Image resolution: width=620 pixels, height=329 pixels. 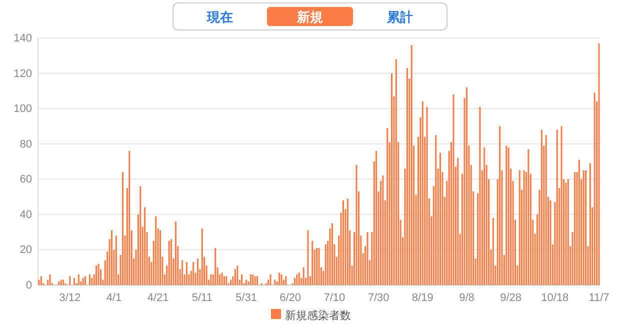 What do you see at coordinates (219, 18) in the screenshot?
I see `text: 現在` at bounding box center [219, 18].